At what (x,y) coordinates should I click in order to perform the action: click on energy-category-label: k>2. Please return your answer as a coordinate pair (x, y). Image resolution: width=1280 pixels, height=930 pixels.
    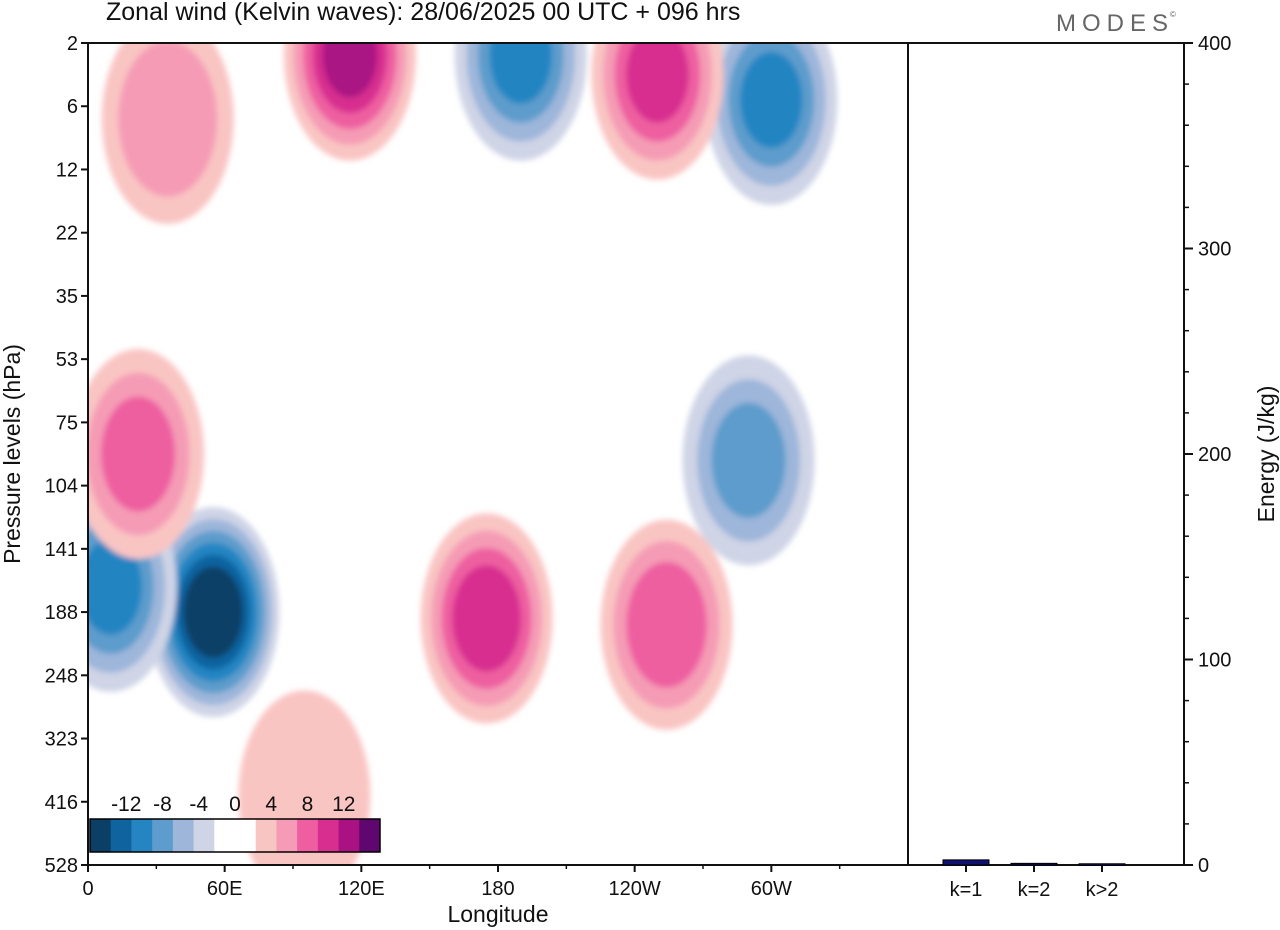
    Looking at the image, I should click on (1102, 890).